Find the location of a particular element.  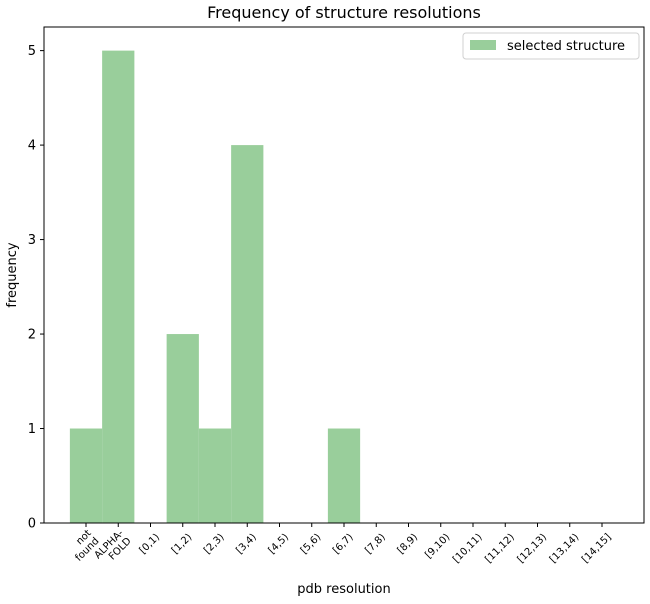

x-tick-label: [5,6) is located at coordinates (311, 544).